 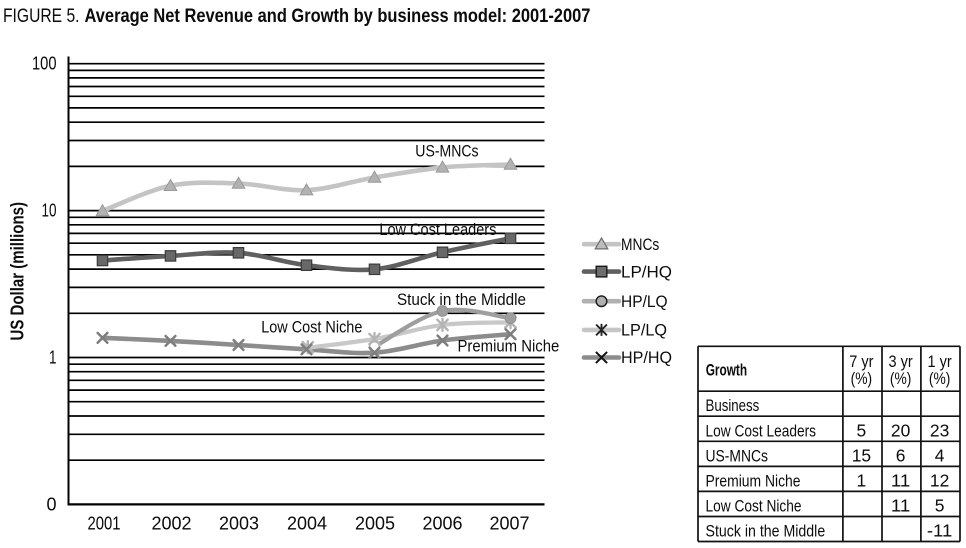 What do you see at coordinates (18, 271) in the screenshot?
I see `svg-text: US Dollar (millions)` at bounding box center [18, 271].